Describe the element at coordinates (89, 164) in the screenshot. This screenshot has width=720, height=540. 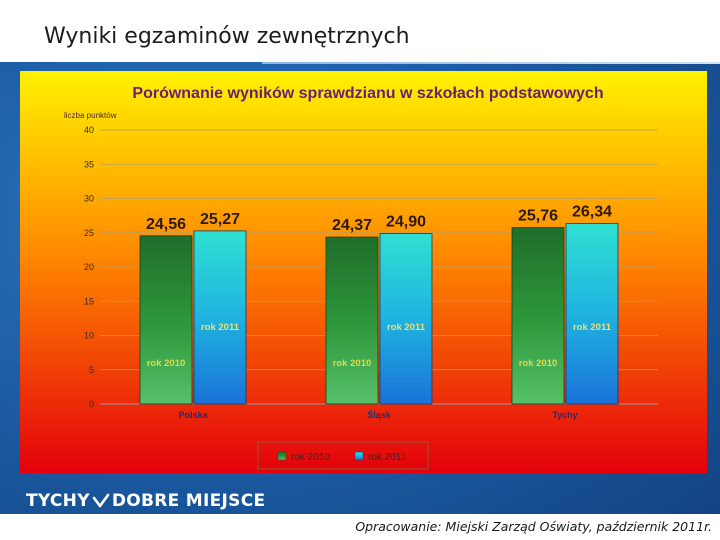
I see `y-tick-label: 35` at that location.